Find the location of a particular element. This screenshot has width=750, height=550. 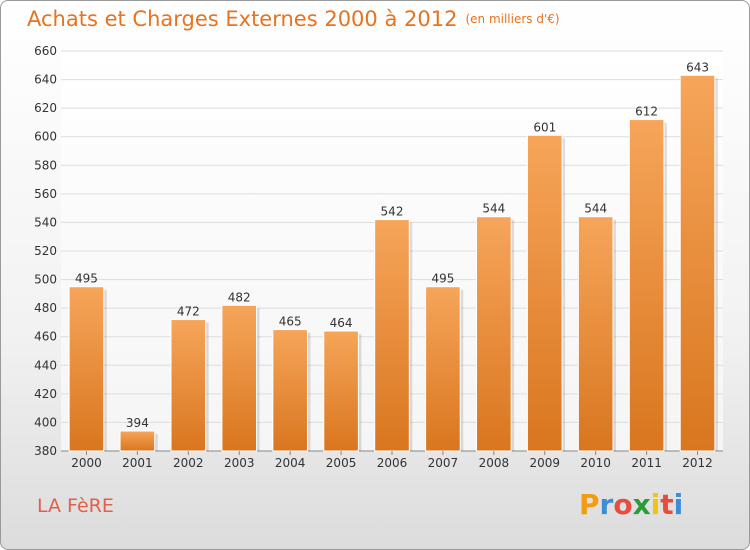

y-tick-label: 620 is located at coordinates (45, 108).